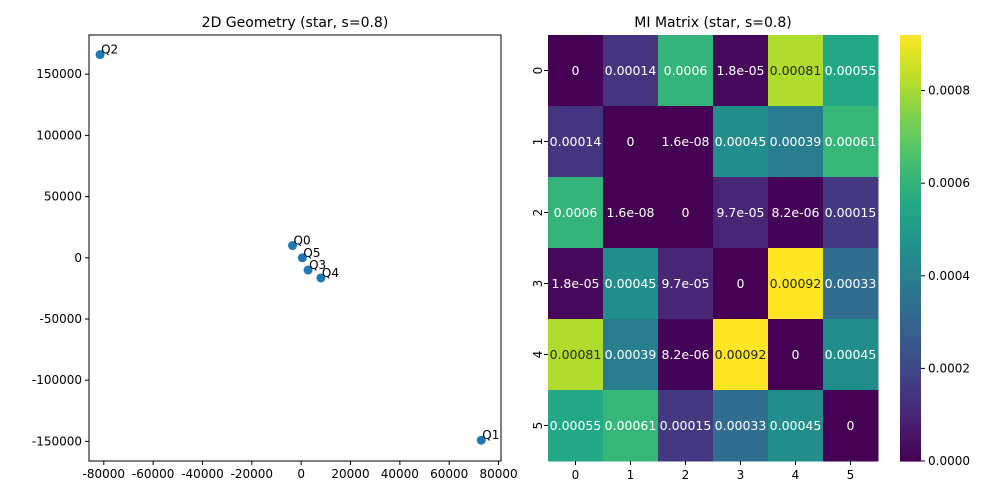  Describe the element at coordinates (311, 253) in the screenshot. I see `point-label: Q5` at that location.